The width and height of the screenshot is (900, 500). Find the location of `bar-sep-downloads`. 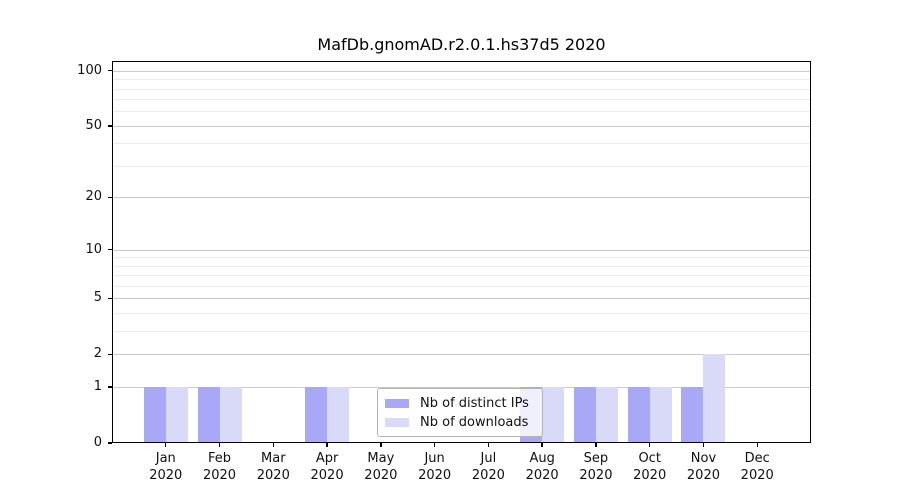

bar-sep-downloads is located at coordinates (606, 415).